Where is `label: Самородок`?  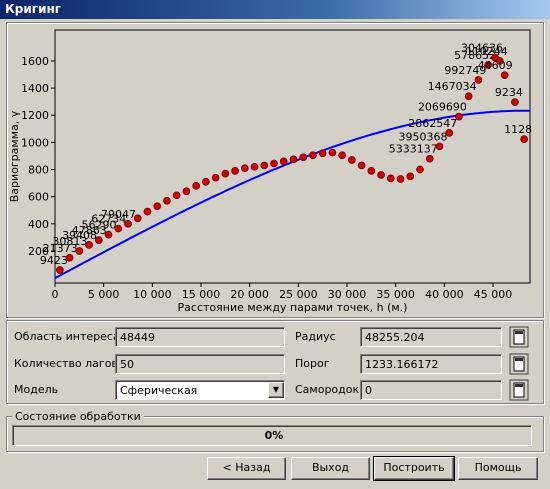 label: Самородок is located at coordinates (327, 389).